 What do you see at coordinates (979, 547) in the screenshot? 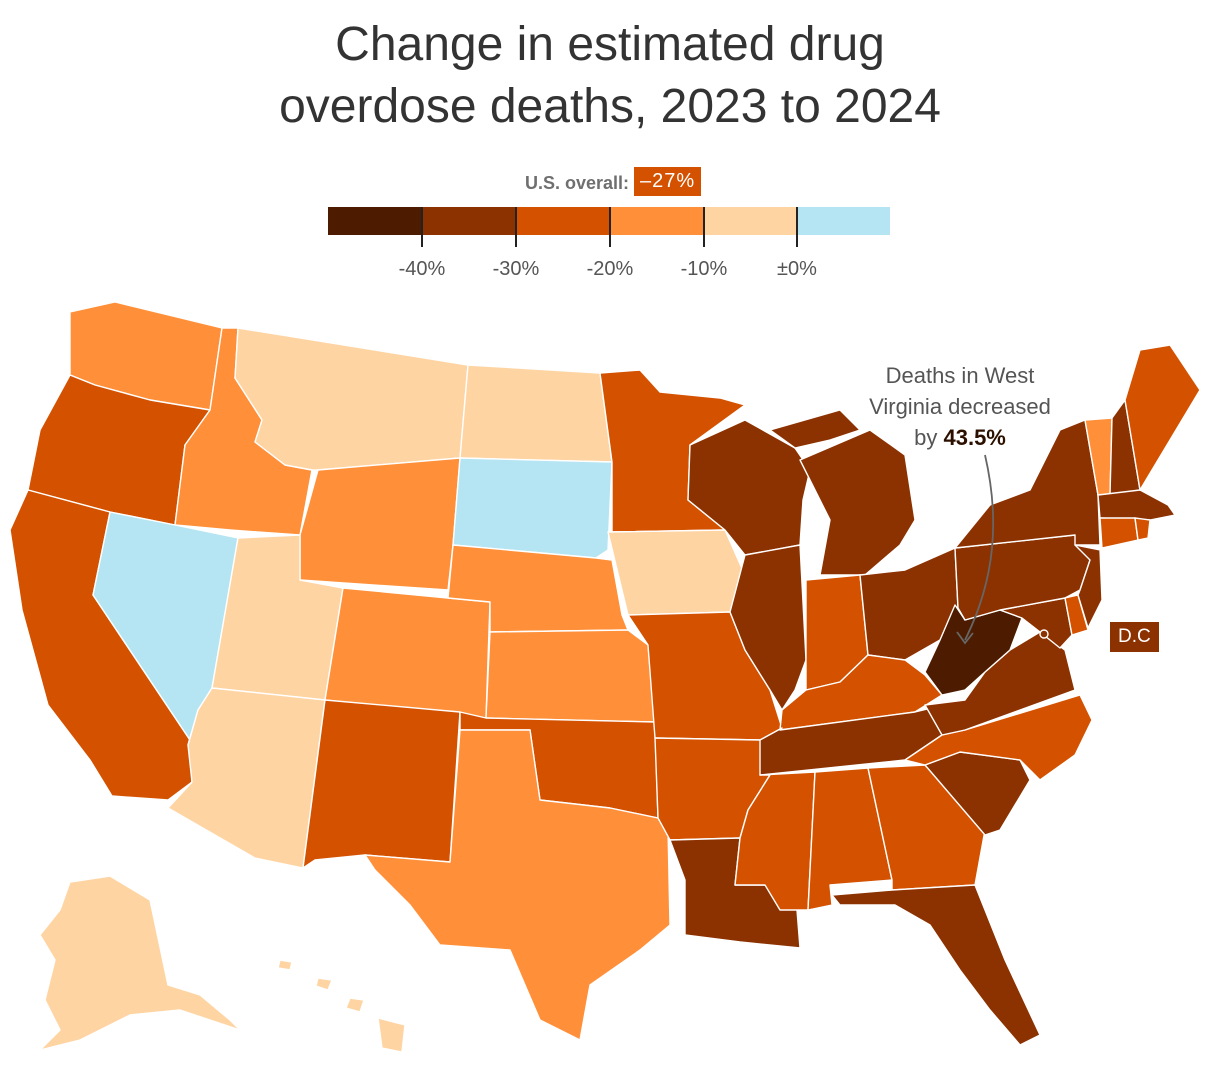
I see `annotation-arrow` at bounding box center [979, 547].